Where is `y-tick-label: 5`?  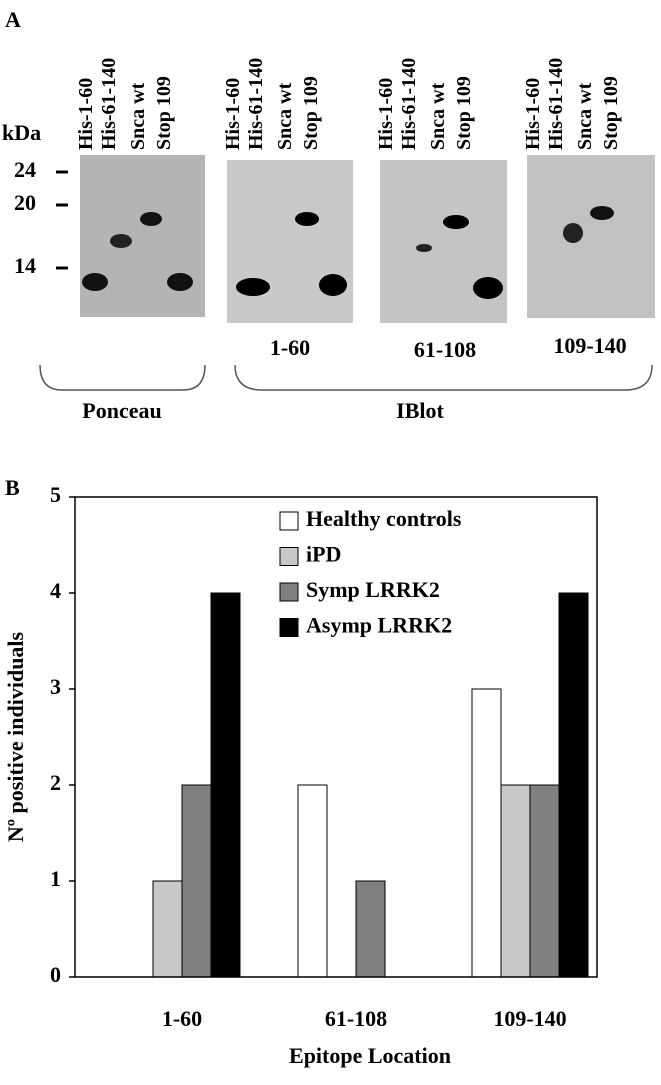 y-tick-label: 5 is located at coordinates (55, 494).